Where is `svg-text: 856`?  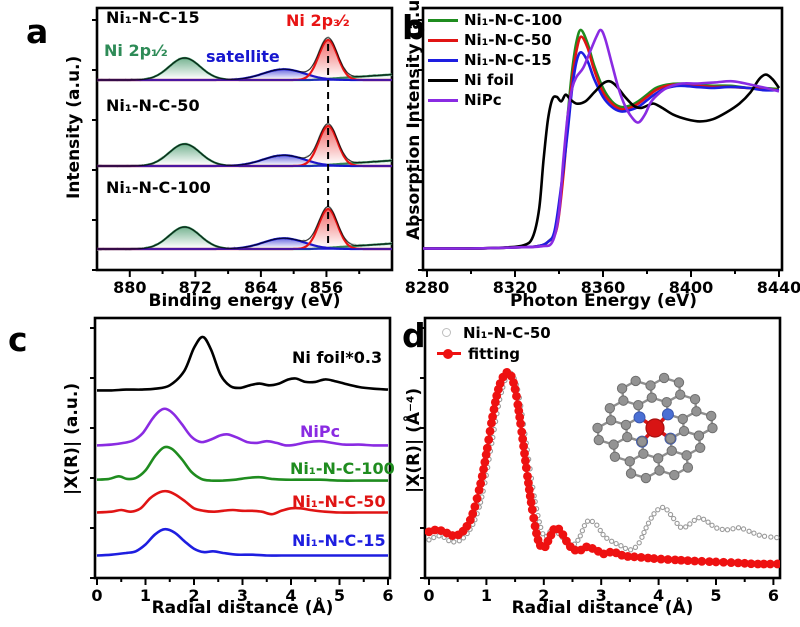 svg-text: 856 is located at coordinates (326, 287).